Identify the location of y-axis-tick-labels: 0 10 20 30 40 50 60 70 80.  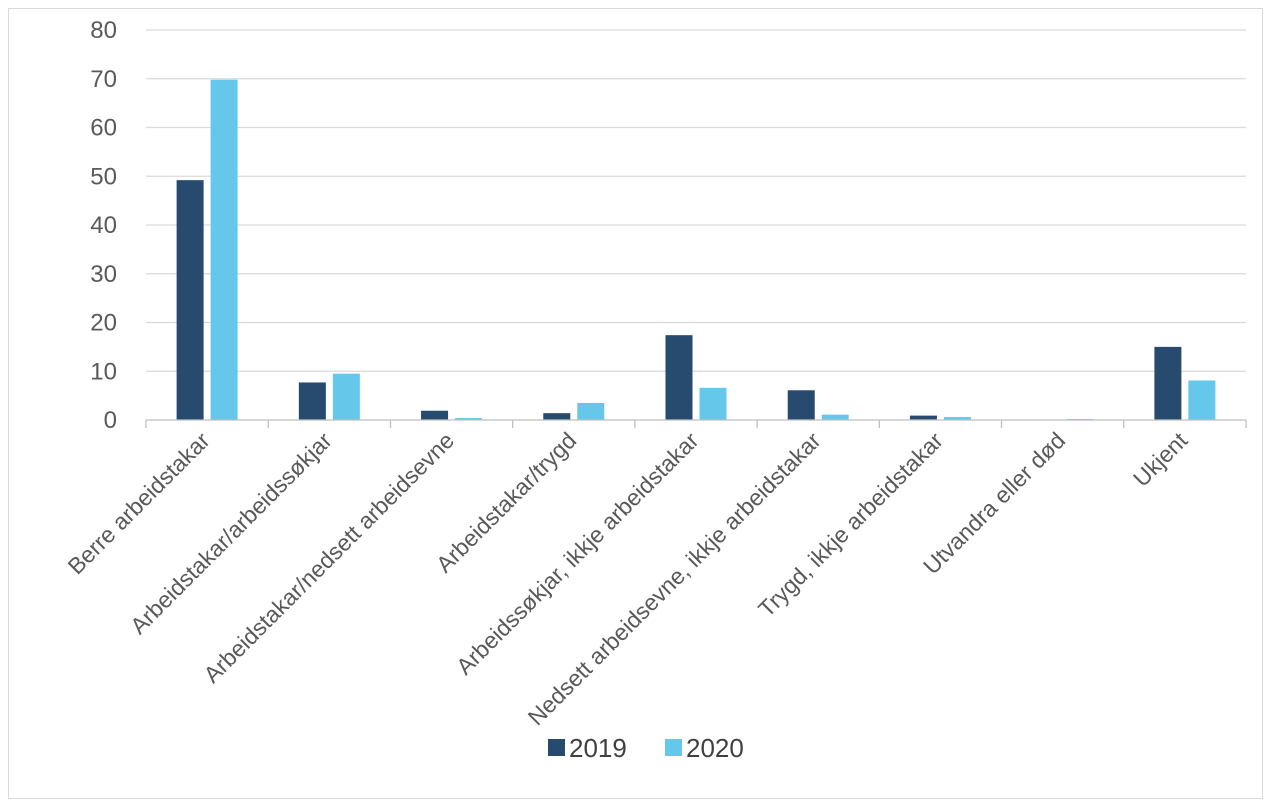
(103, 225).